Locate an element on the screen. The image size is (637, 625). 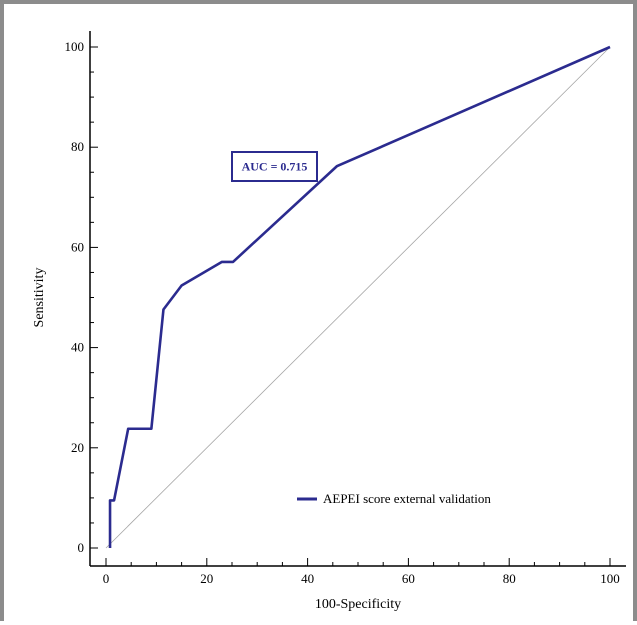
x-tick-label: 100 is located at coordinates (610, 578).